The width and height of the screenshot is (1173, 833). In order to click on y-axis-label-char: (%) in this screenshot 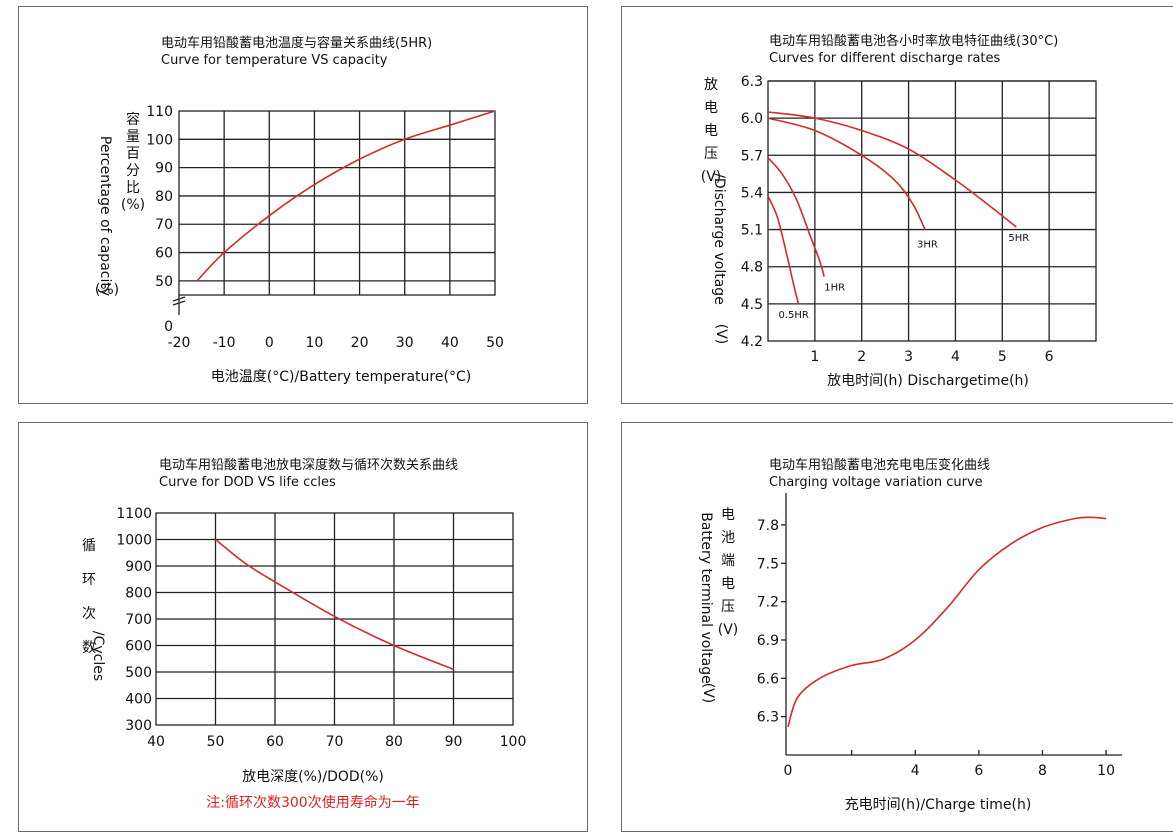, I will do `click(133, 205)`.